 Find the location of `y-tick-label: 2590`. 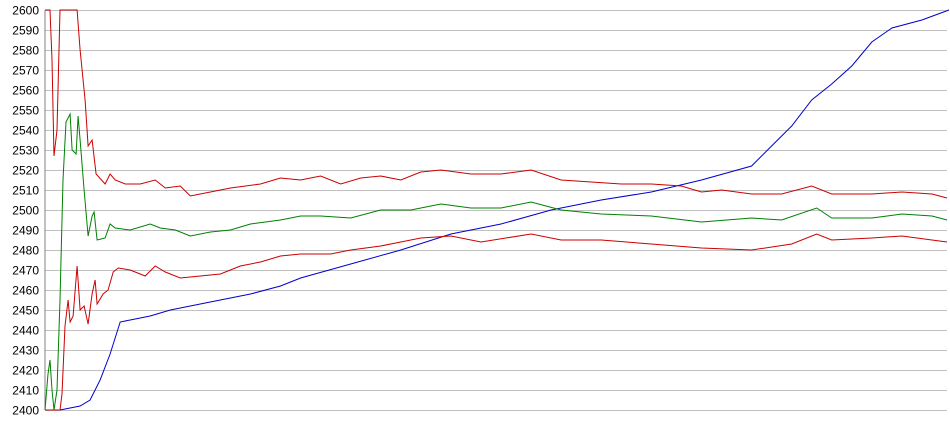

y-tick-label: 2590 is located at coordinates (25, 31).